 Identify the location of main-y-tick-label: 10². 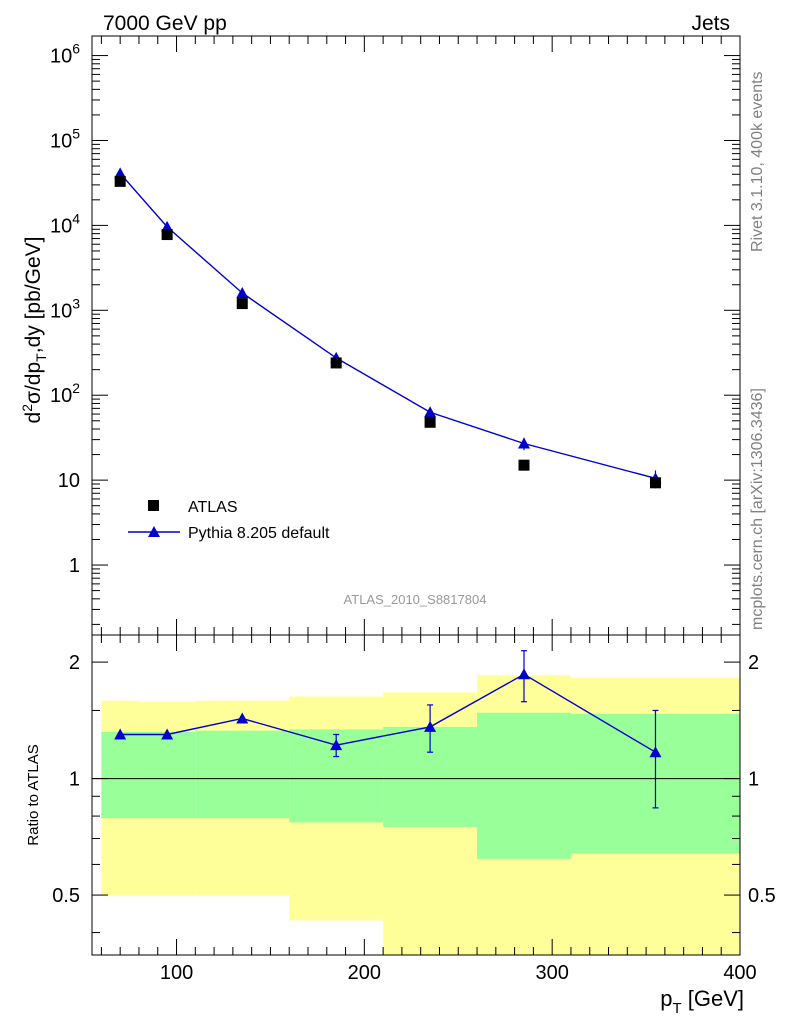
(65, 393).